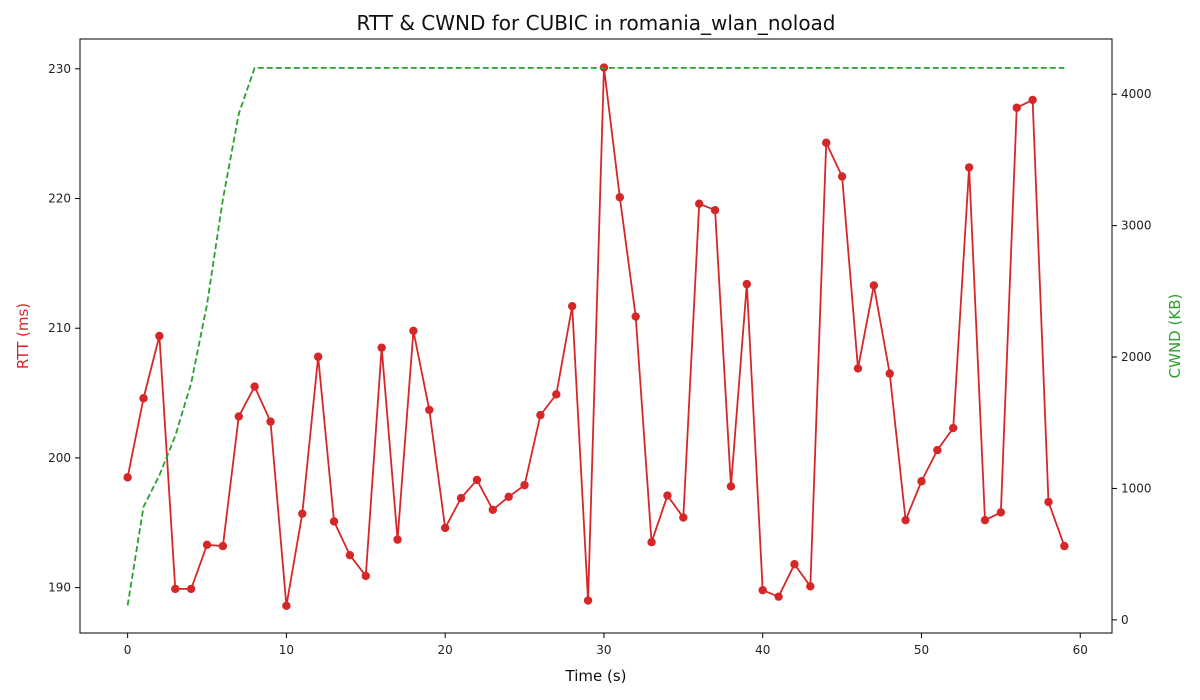  Describe the element at coordinates (1136, 488) in the screenshot. I see `y-right-tick-label: 1000` at that location.